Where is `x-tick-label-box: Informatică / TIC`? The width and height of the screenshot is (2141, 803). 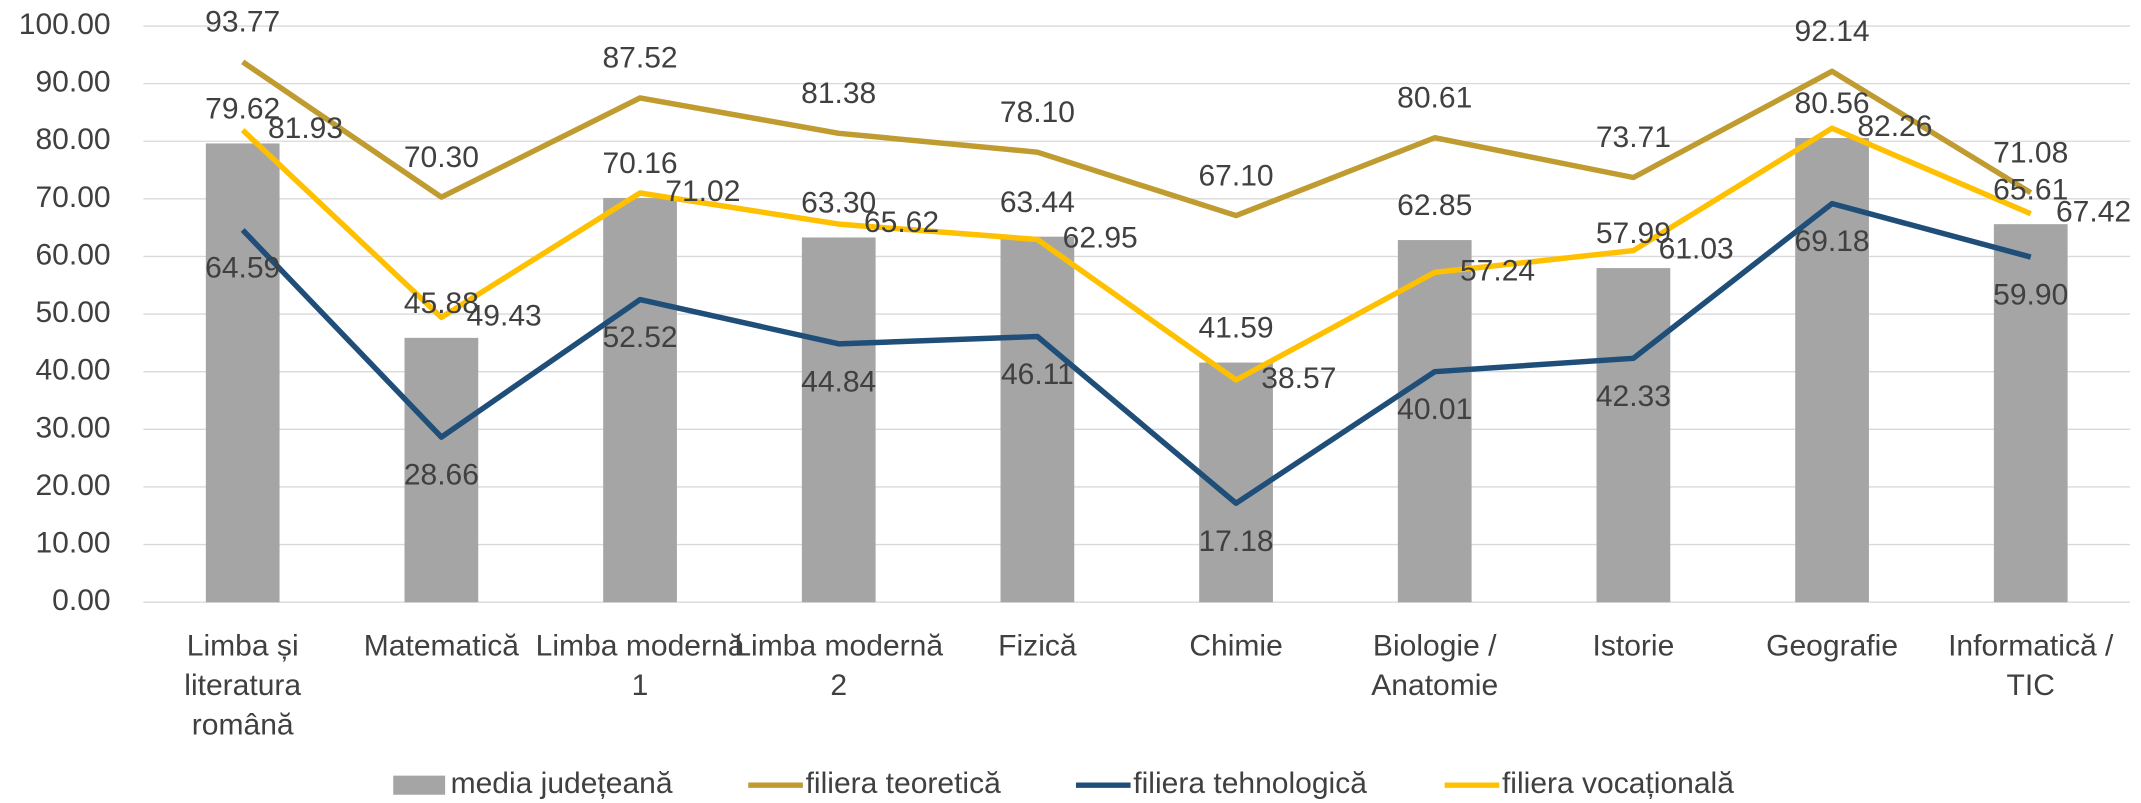 x-tick-label-box: Informatică / TIC is located at coordinates (2031, 665).